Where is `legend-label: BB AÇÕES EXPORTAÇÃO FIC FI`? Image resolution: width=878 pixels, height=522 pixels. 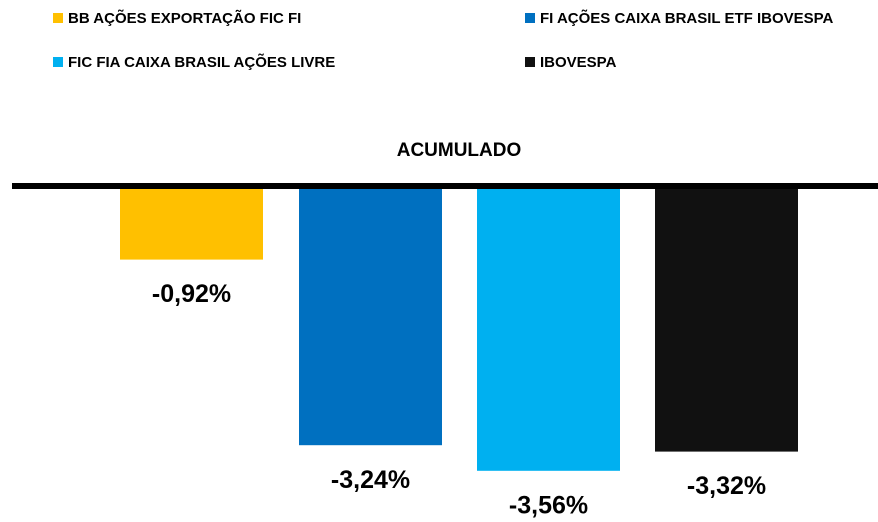 legend-label: BB AÇÕES EXPORTAÇÃO FIC FI is located at coordinates (184, 18).